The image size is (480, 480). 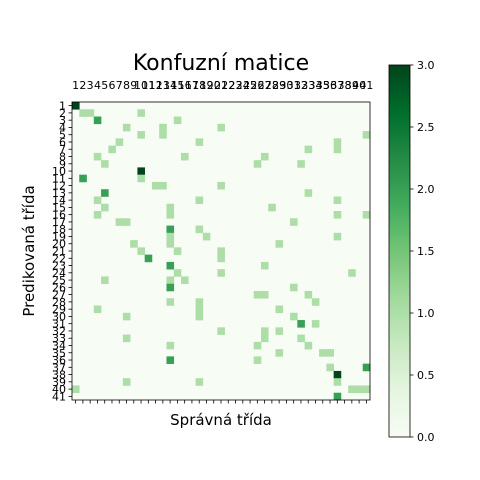 What do you see at coordinates (97, 200) in the screenshot?
I see `matrix-cell-r14-c4` at bounding box center [97, 200].